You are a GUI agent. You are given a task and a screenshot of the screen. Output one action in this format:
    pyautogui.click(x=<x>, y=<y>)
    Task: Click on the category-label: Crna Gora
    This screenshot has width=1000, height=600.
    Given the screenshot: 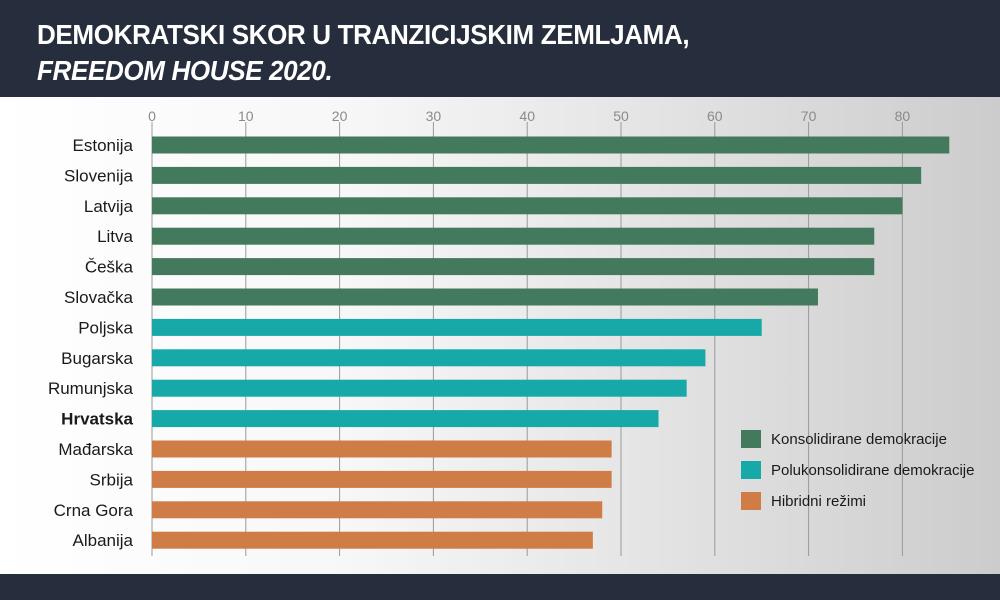 What is the action you would take?
    pyautogui.click(x=94, y=510)
    